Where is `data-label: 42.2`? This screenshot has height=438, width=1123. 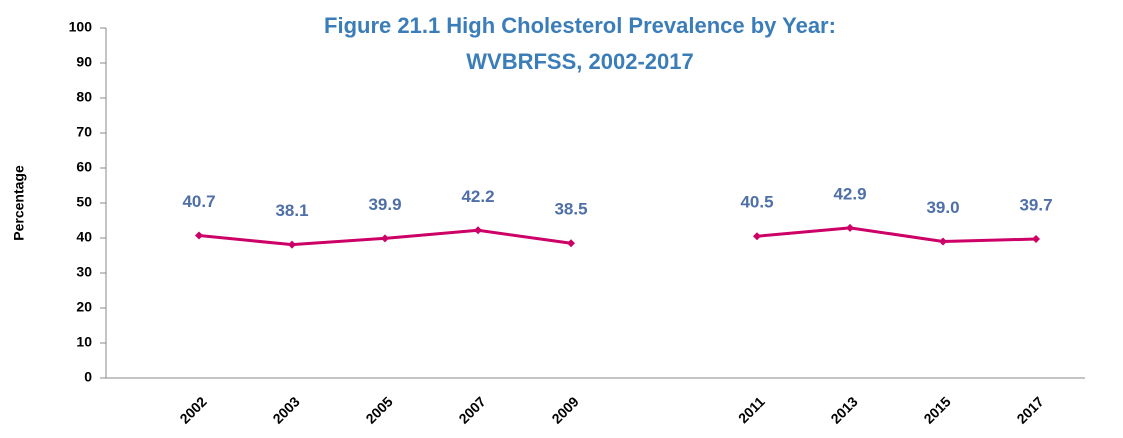
data-label: 42.2 is located at coordinates (477, 196).